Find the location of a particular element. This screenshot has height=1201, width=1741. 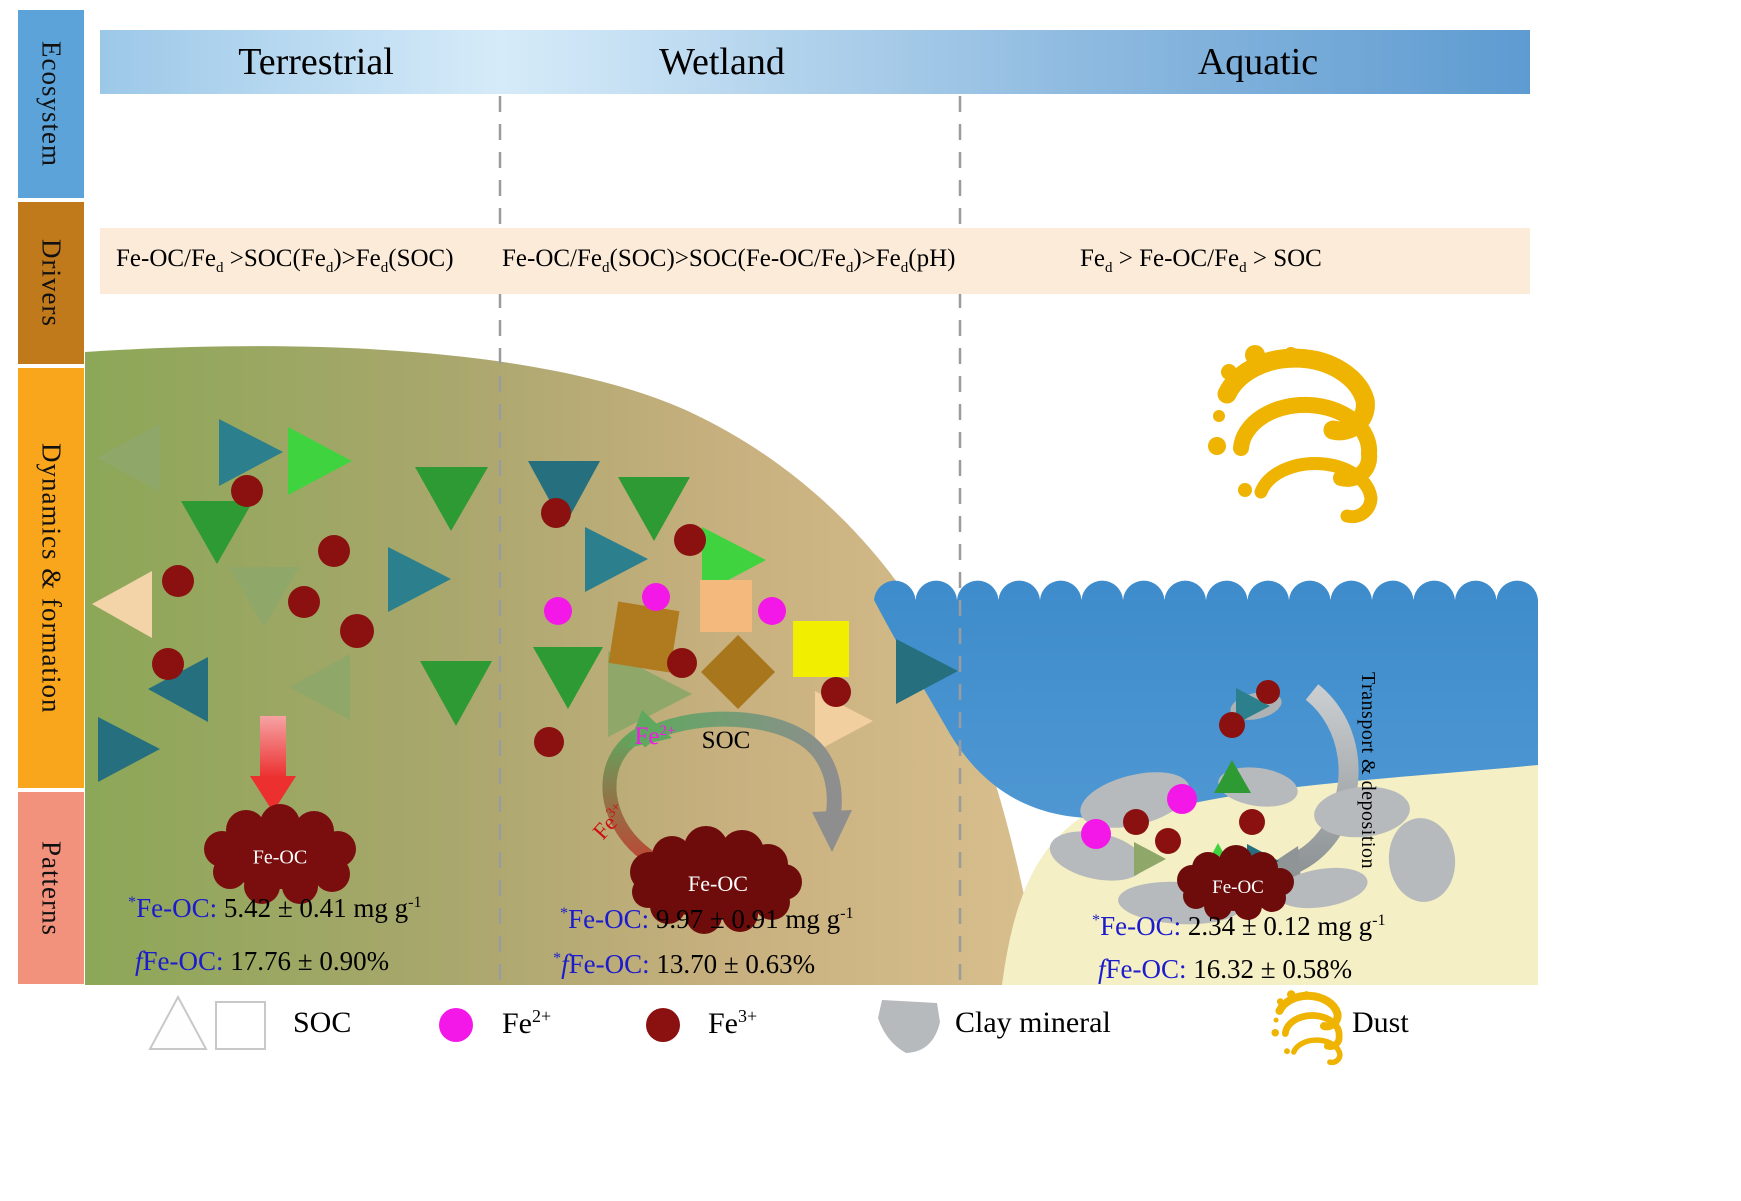

legend-label-dust: Dust is located at coordinates (1380, 1022).